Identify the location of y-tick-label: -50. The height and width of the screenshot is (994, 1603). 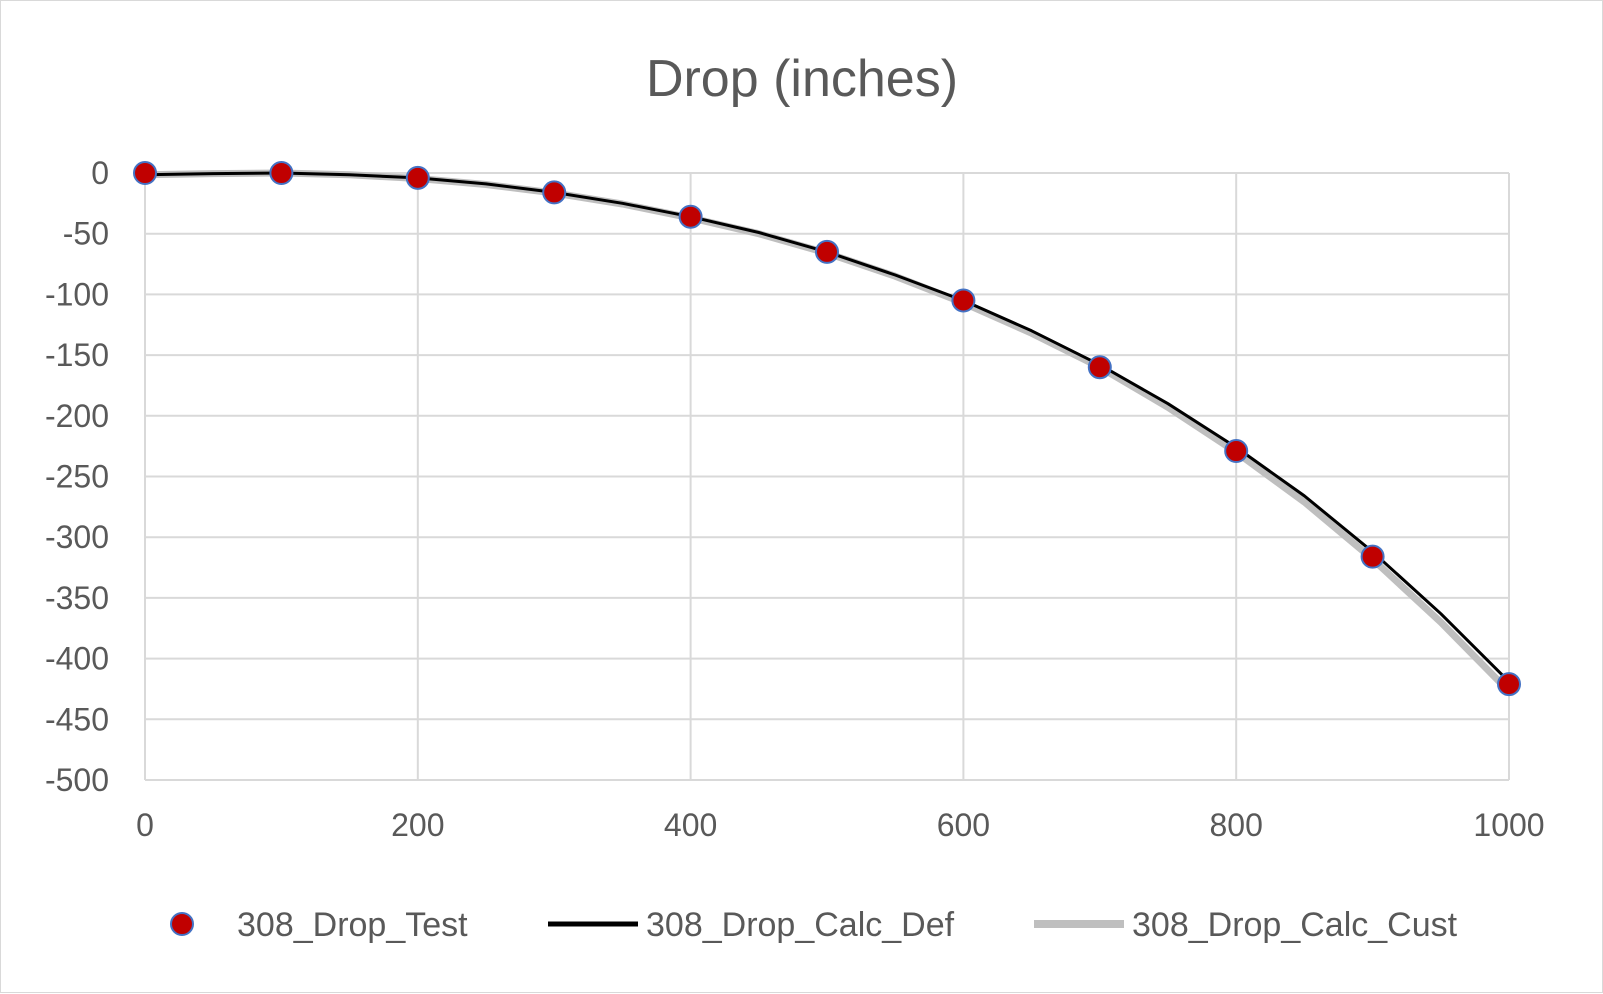
(86, 234).